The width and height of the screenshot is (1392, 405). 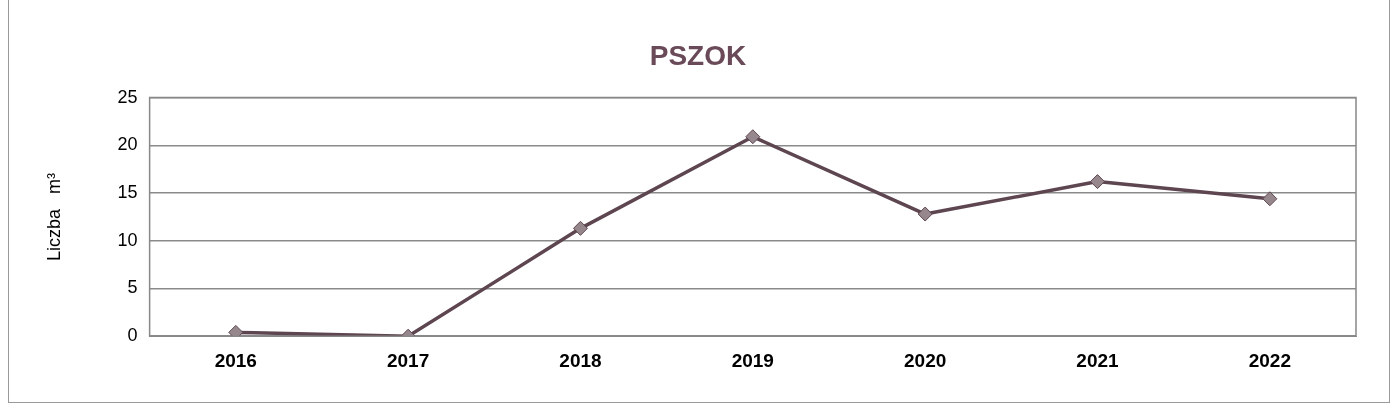 What do you see at coordinates (408, 360) in the screenshot?
I see `x-tick-label: 2017` at bounding box center [408, 360].